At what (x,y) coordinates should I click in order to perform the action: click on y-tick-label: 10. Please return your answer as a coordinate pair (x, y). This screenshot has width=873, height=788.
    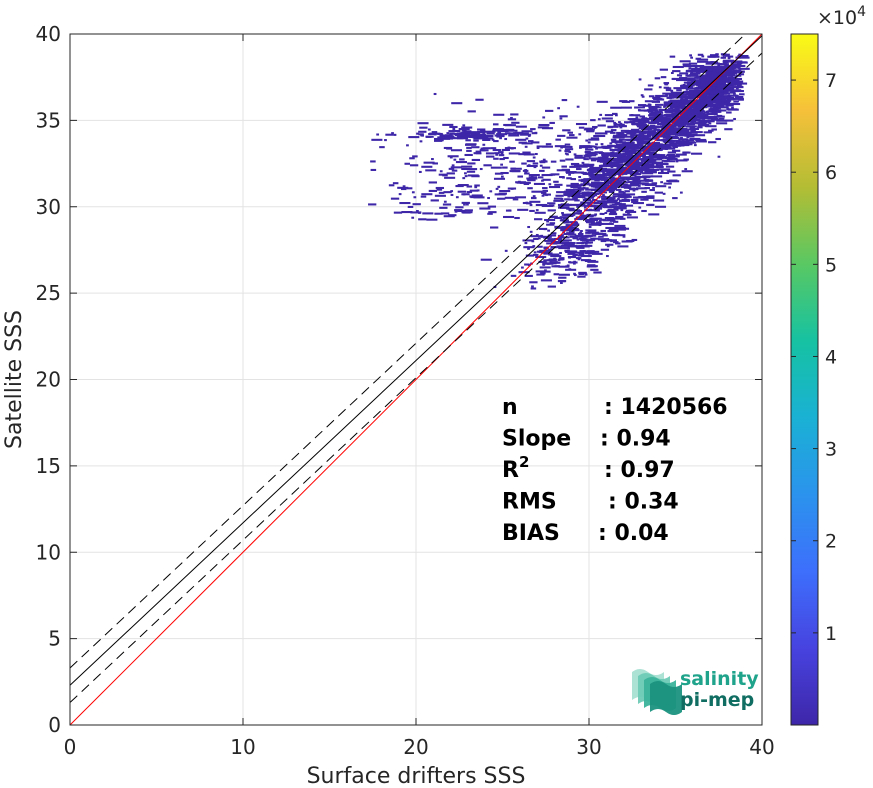
    Looking at the image, I should click on (48, 552).